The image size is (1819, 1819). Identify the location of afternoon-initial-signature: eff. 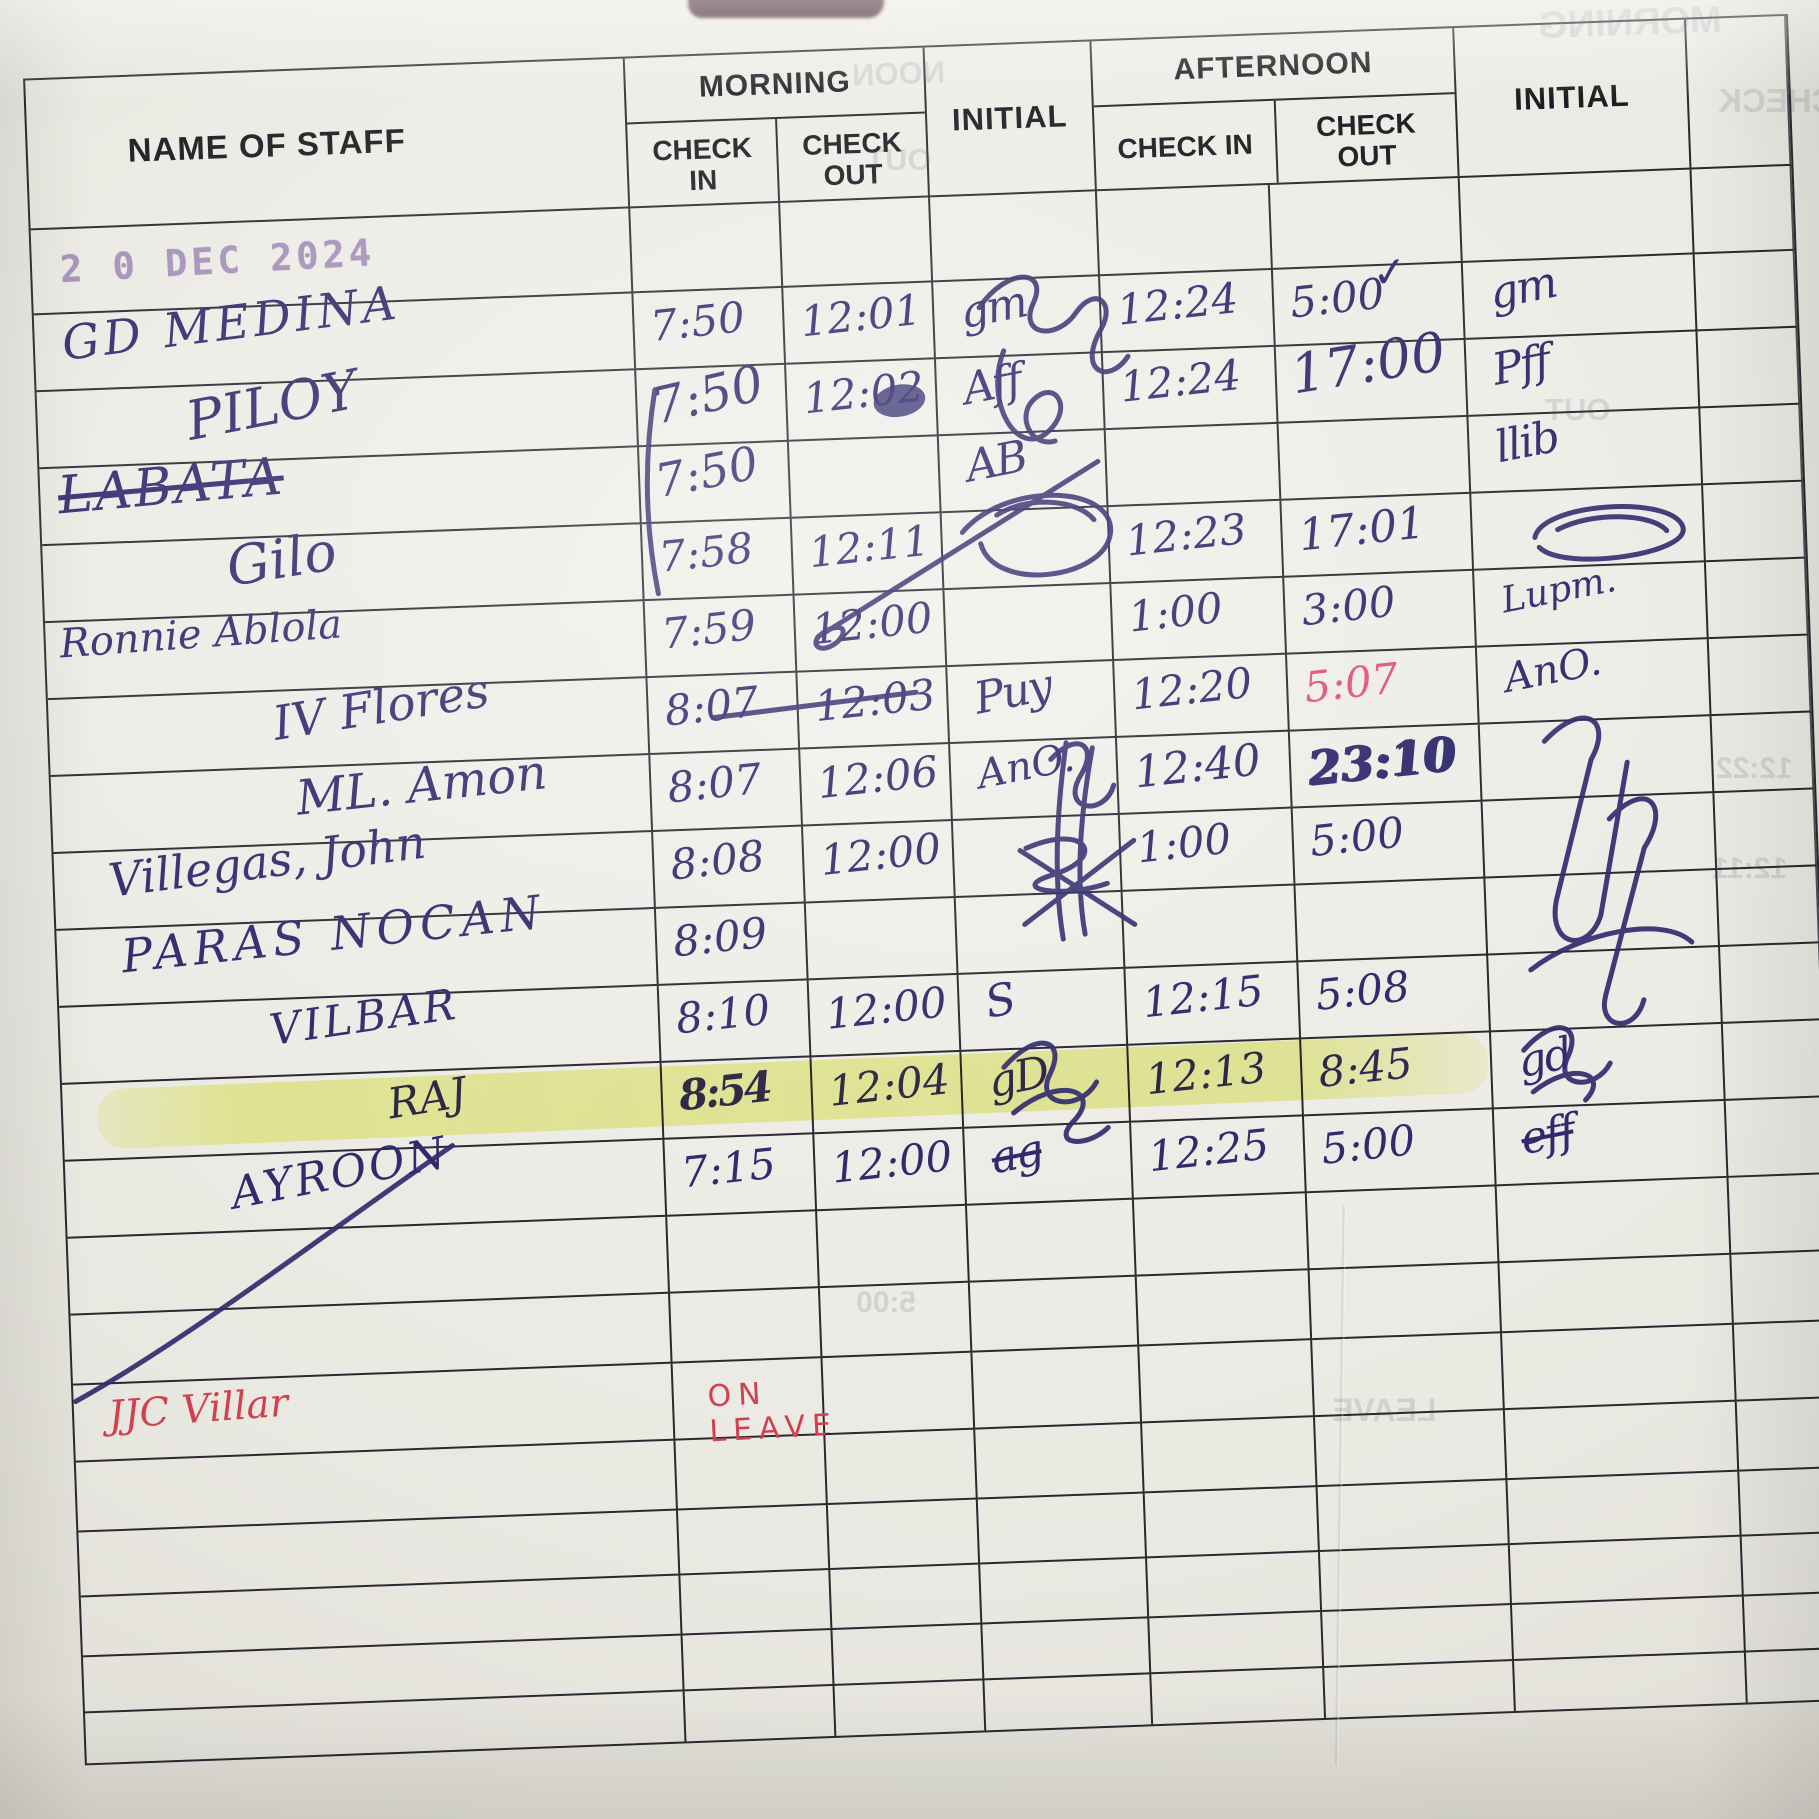
(1547, 1135).